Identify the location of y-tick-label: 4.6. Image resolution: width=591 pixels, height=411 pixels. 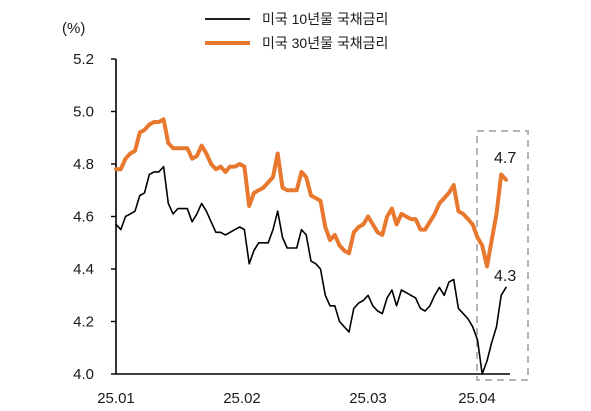
(83, 217).